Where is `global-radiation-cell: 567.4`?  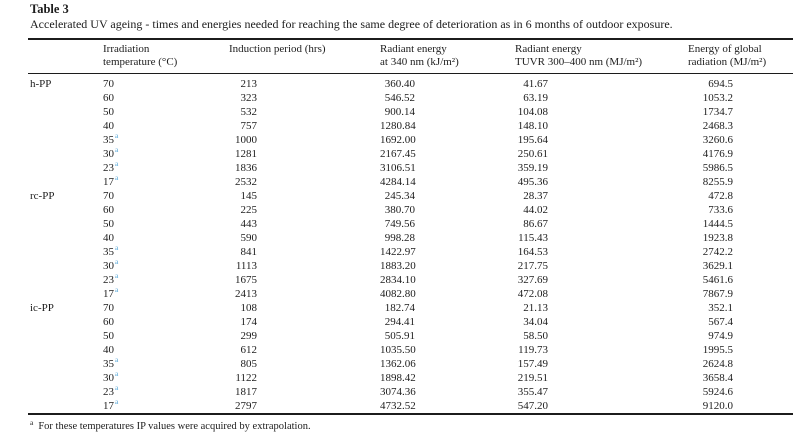 global-radiation-cell: 567.4 is located at coordinates (720, 322).